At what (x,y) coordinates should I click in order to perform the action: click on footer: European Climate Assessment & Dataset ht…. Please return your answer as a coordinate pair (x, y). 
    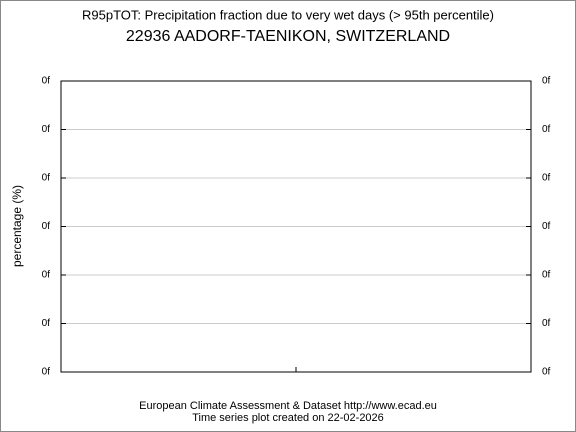
    Looking at the image, I should click on (288, 406).